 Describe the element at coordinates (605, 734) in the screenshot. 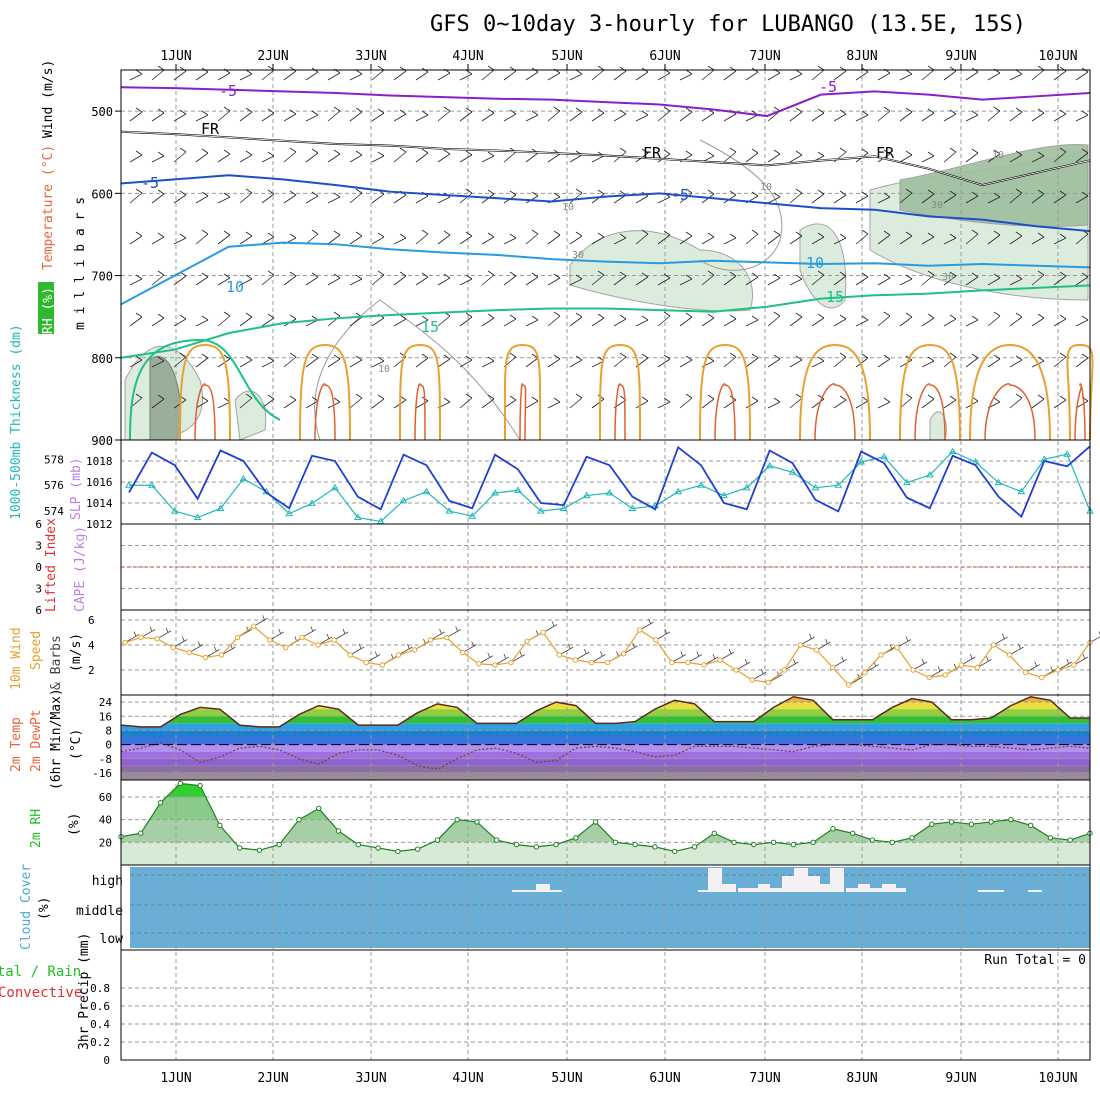

I see `temp-color-band` at that location.